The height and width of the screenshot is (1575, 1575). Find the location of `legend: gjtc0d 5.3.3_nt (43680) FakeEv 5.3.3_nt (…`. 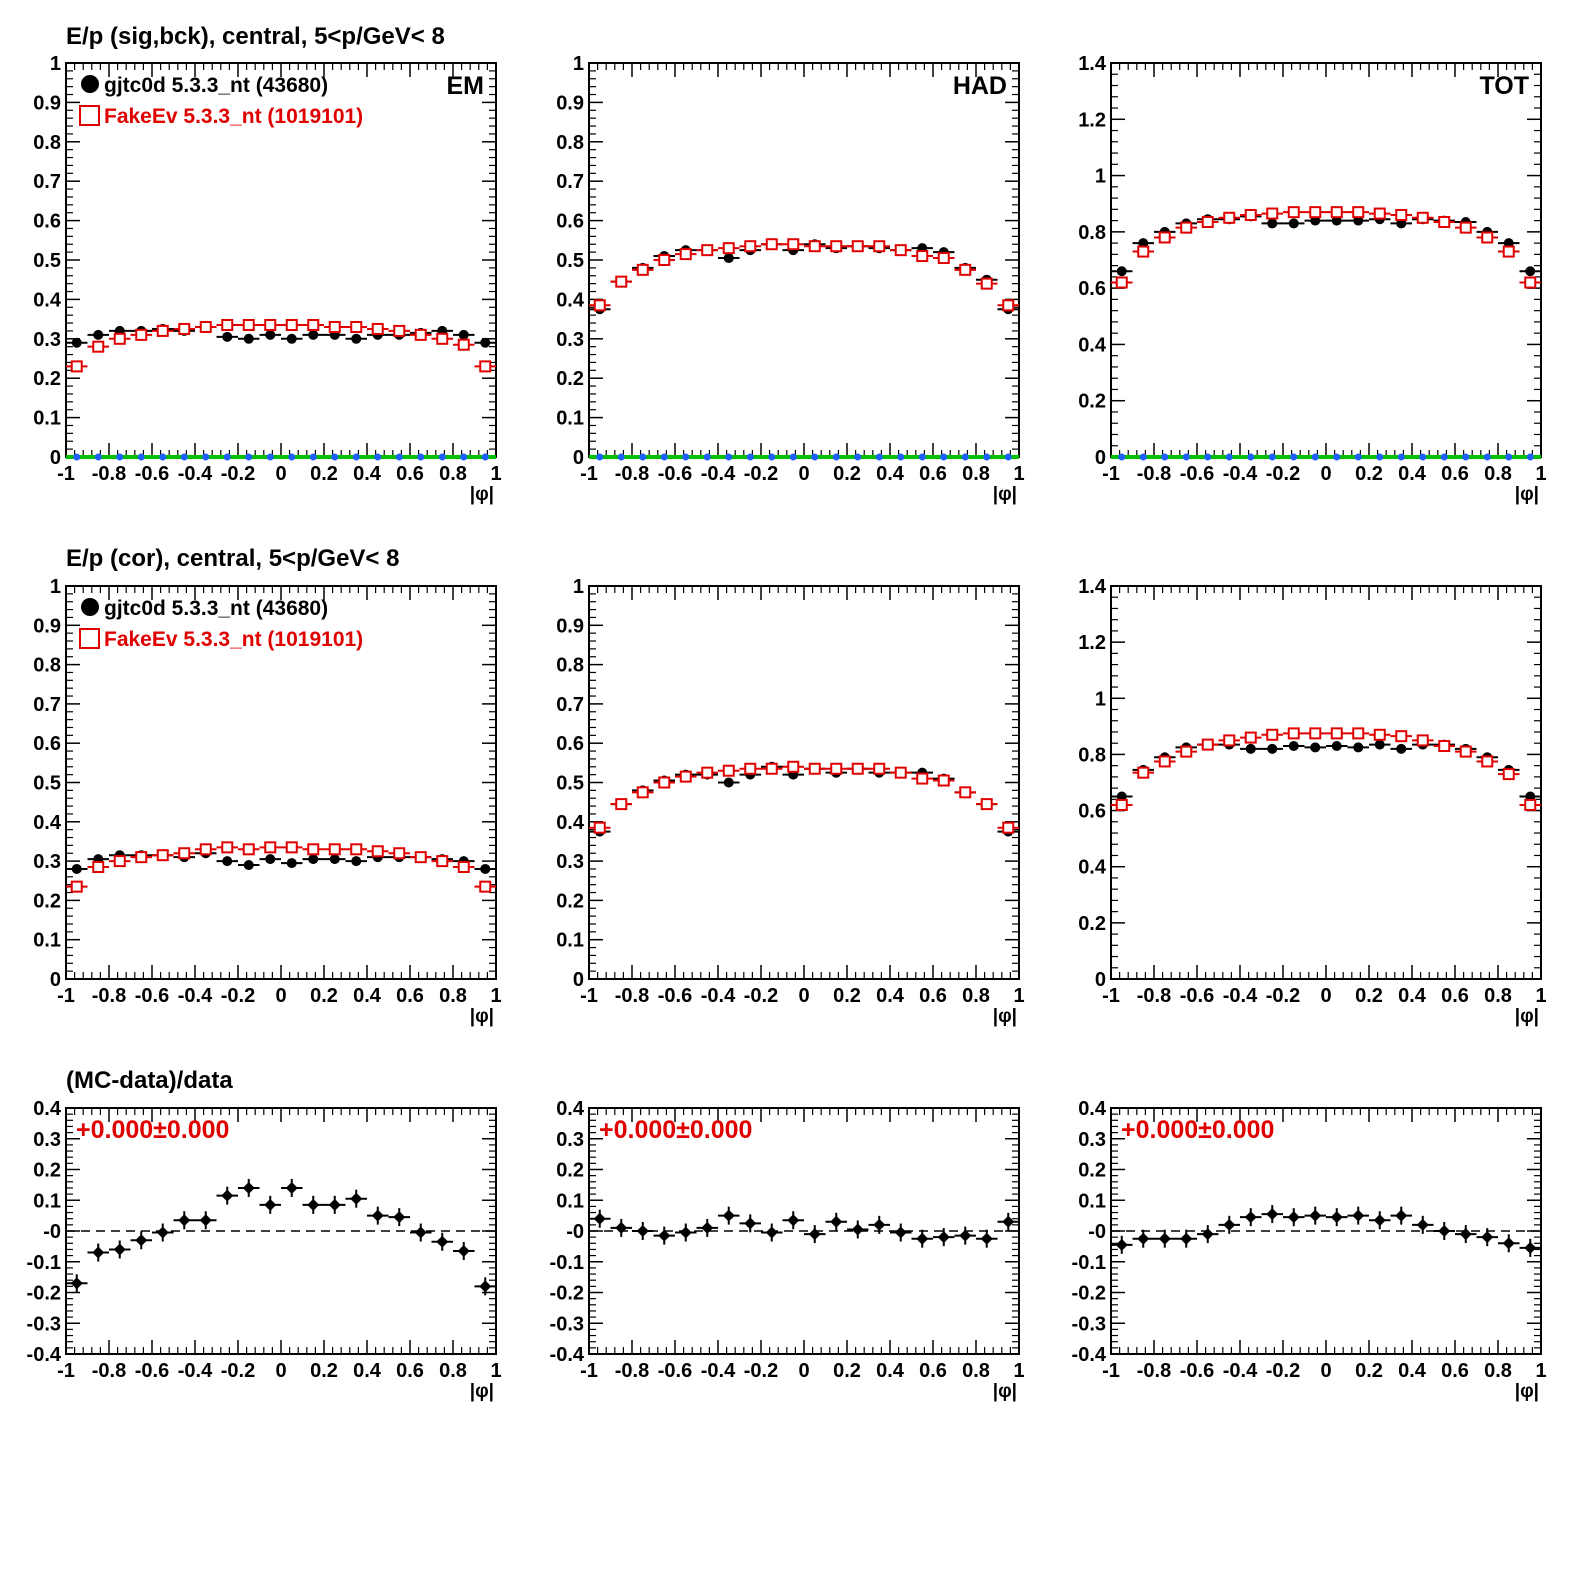

legend: gjtc0d 5.3.3_nt (43680) FakeEv 5.3.3_nt (… is located at coordinates (221, 624).